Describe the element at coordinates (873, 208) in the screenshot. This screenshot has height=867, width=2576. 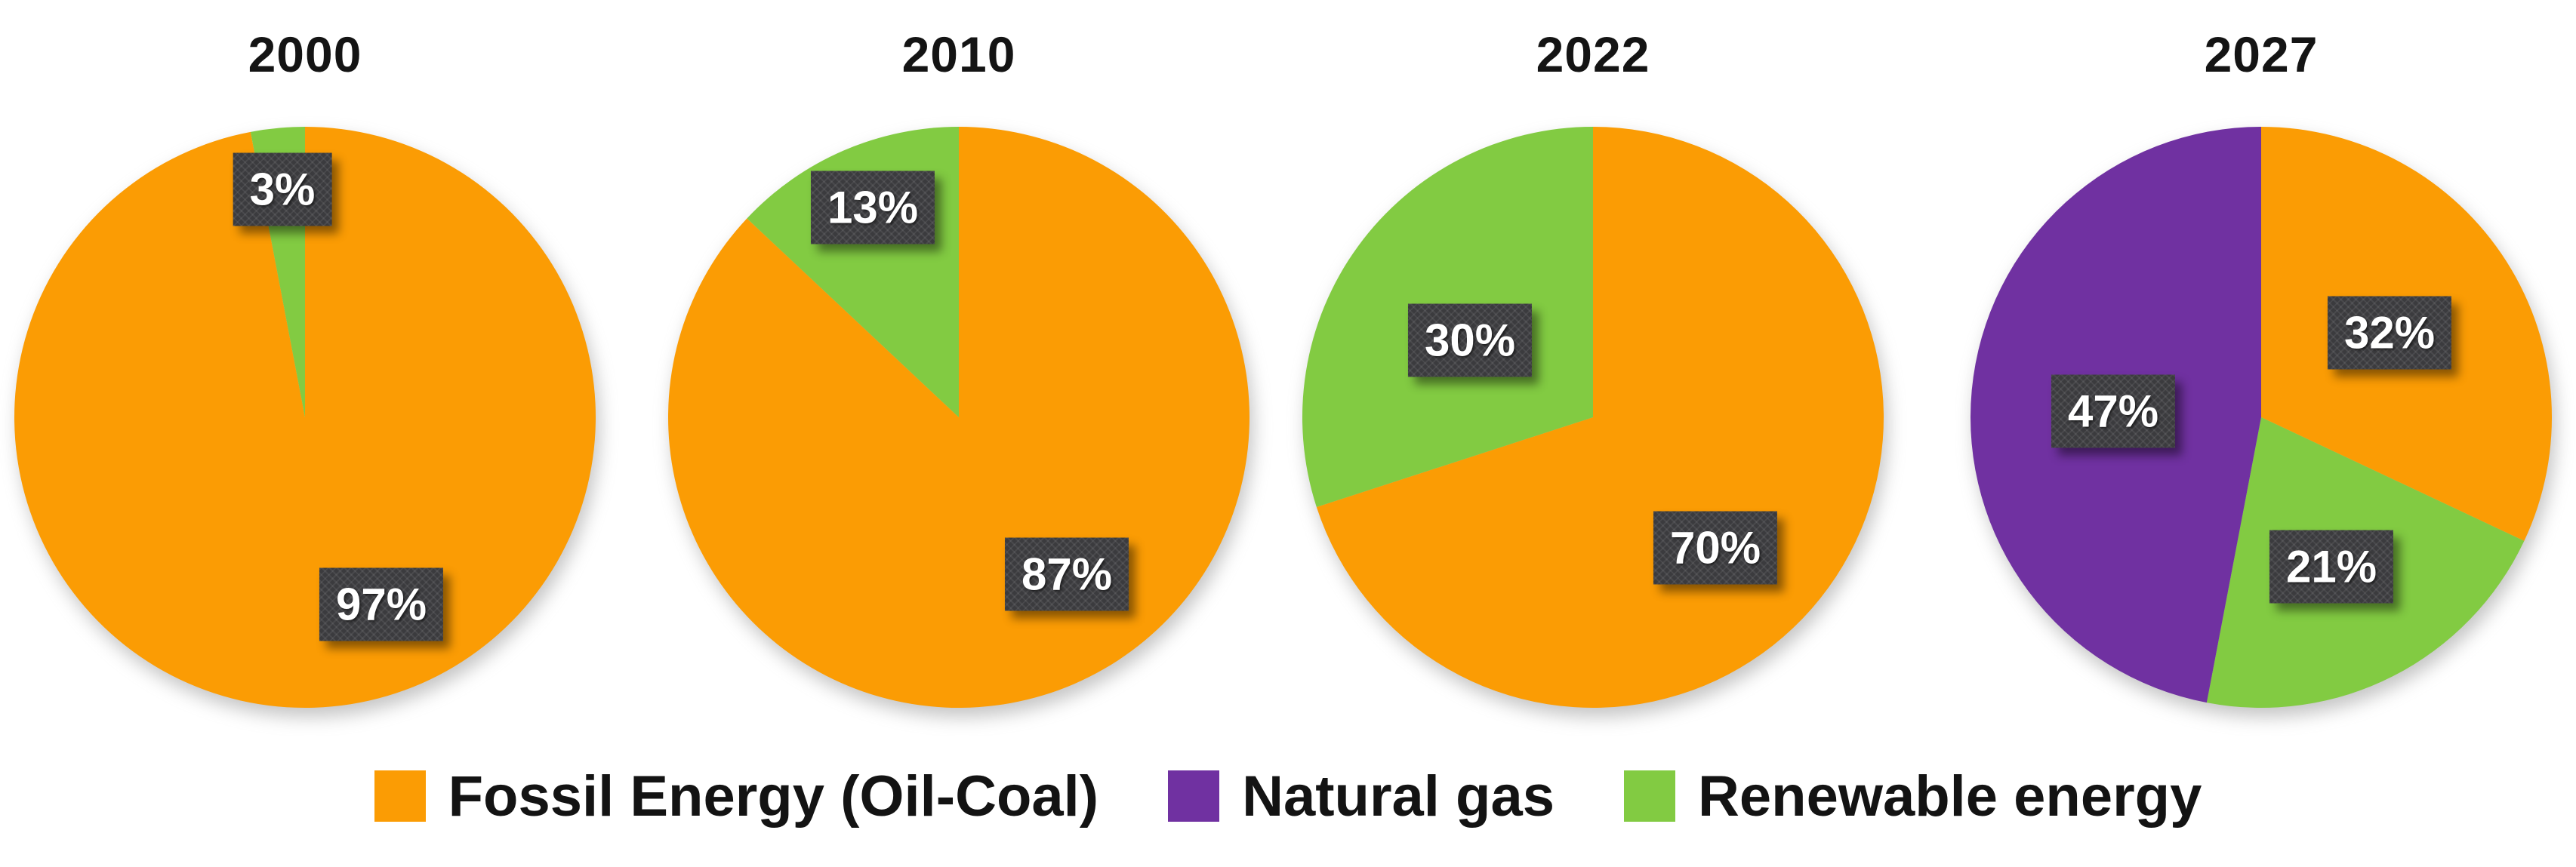
I see `label-2010-renewable: 13%` at that location.